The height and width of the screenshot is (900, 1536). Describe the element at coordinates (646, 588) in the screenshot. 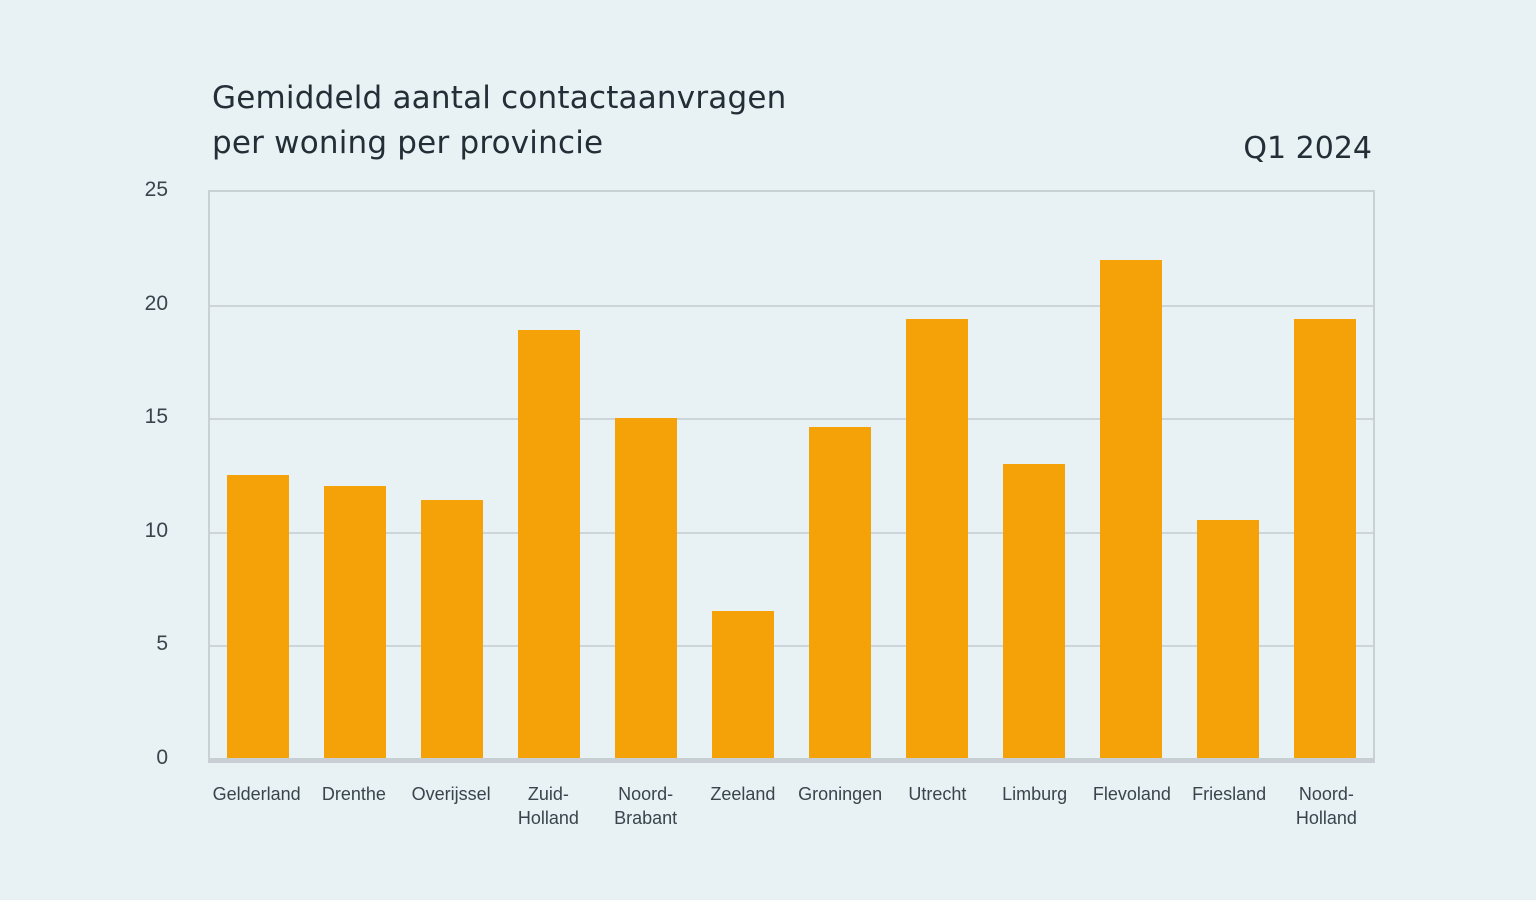

I see `bar-noord-brabant` at that location.